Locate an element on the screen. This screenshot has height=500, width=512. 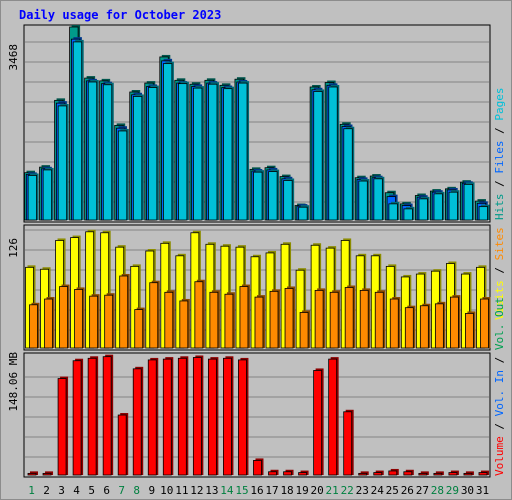
bar-pages-day-30-face is located at coordinates (468, 202).